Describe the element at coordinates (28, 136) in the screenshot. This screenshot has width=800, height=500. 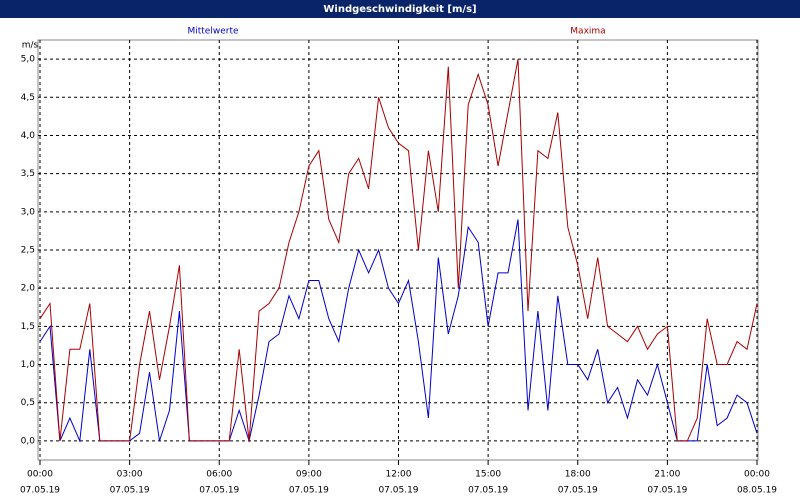
I see `y-tick-label: 4,0` at that location.